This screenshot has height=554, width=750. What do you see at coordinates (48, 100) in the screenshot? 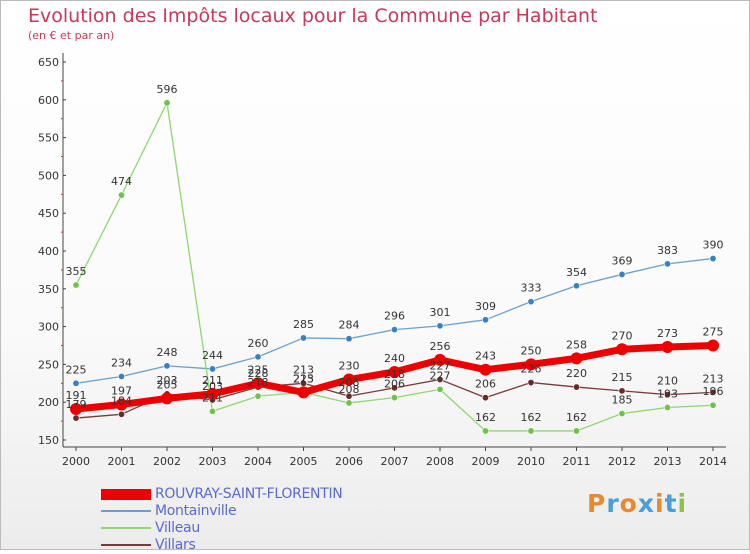
I see `y-tick-label: 600` at bounding box center [48, 100].